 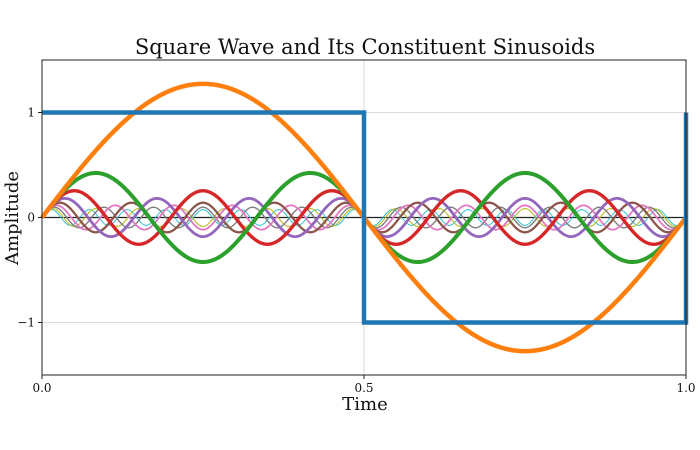 What do you see at coordinates (31, 218) in the screenshot?
I see `y-tick-label-1: 0` at bounding box center [31, 218].